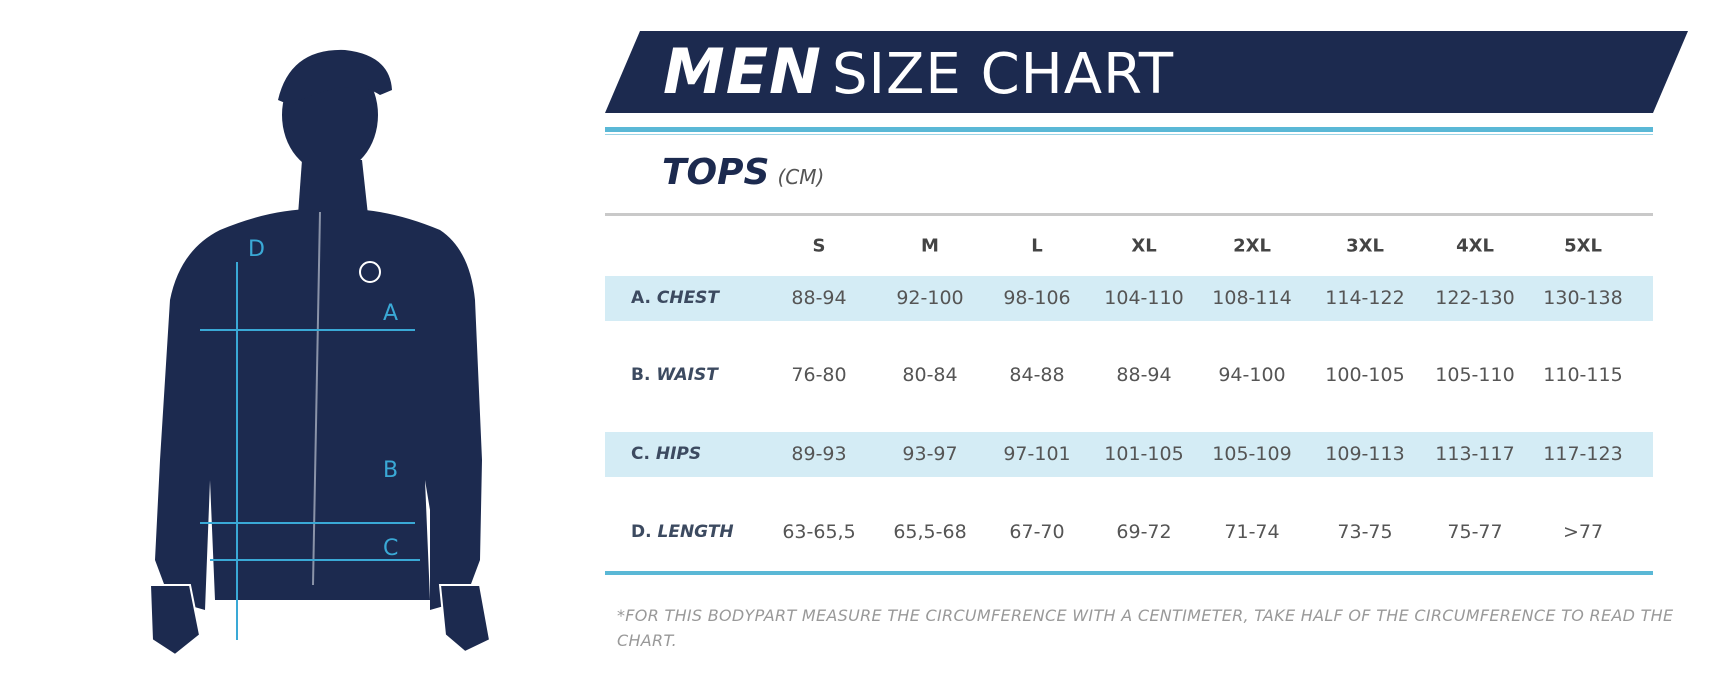 Image resolution: width=1735 pixels, height=700 pixels. I want to click on table-cell: 71-74, so click(1252, 532).